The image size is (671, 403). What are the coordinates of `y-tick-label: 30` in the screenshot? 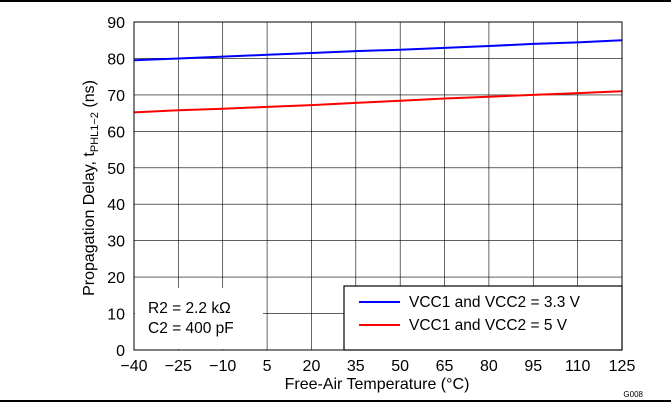 It's located at (116, 242).